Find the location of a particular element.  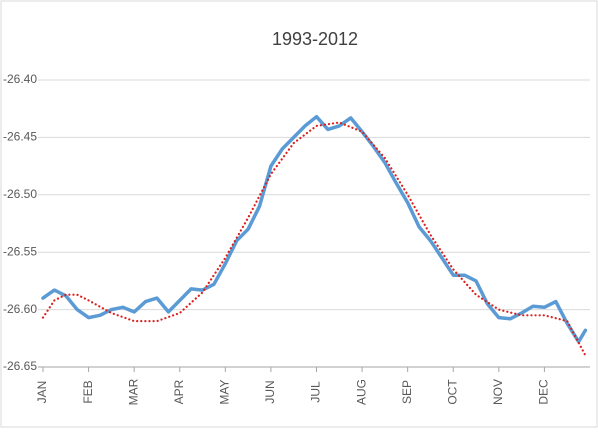

x-tick-label: JAN is located at coordinates (42, 392).